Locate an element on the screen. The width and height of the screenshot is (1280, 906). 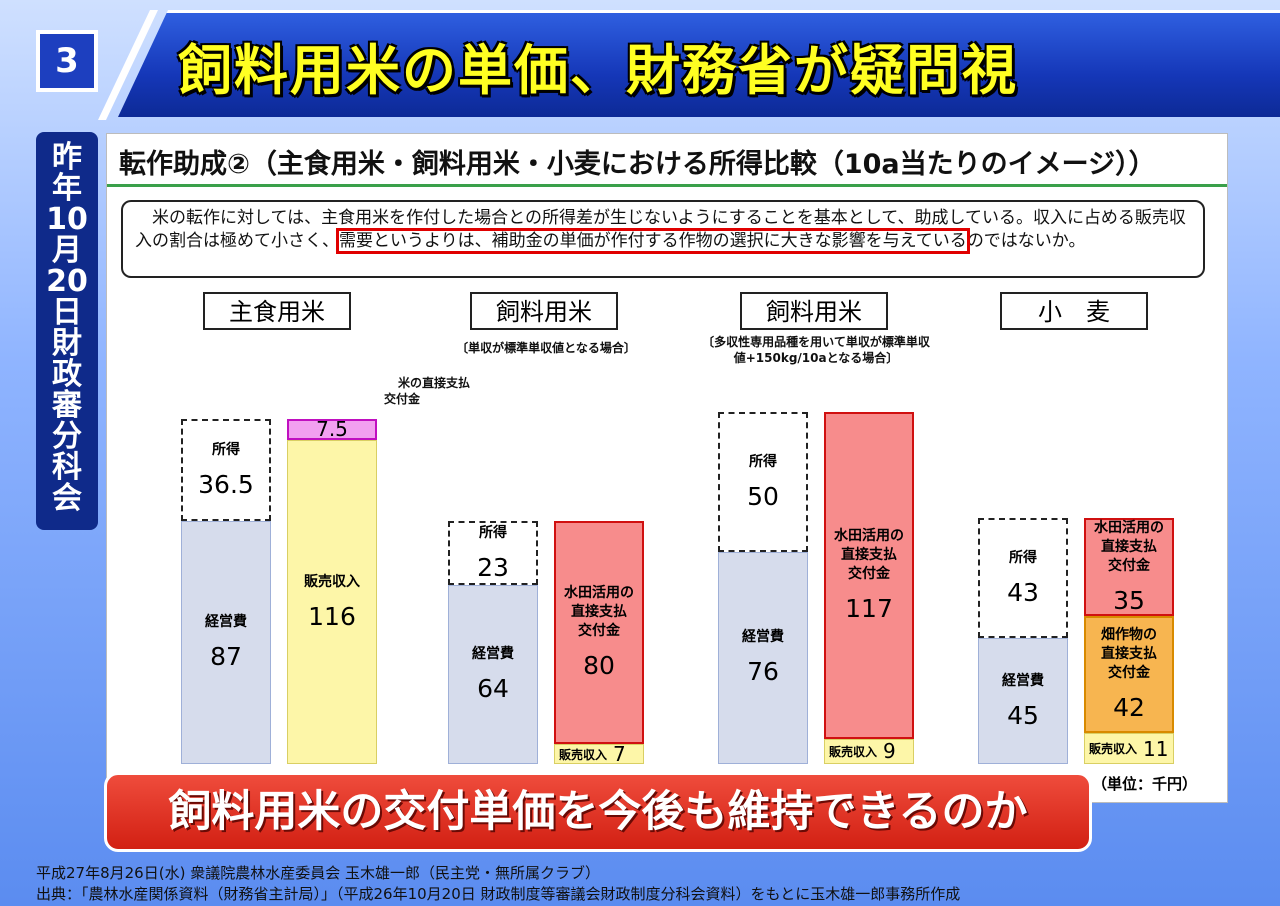
side-label-char: 科 is located at coordinates (67, 467).